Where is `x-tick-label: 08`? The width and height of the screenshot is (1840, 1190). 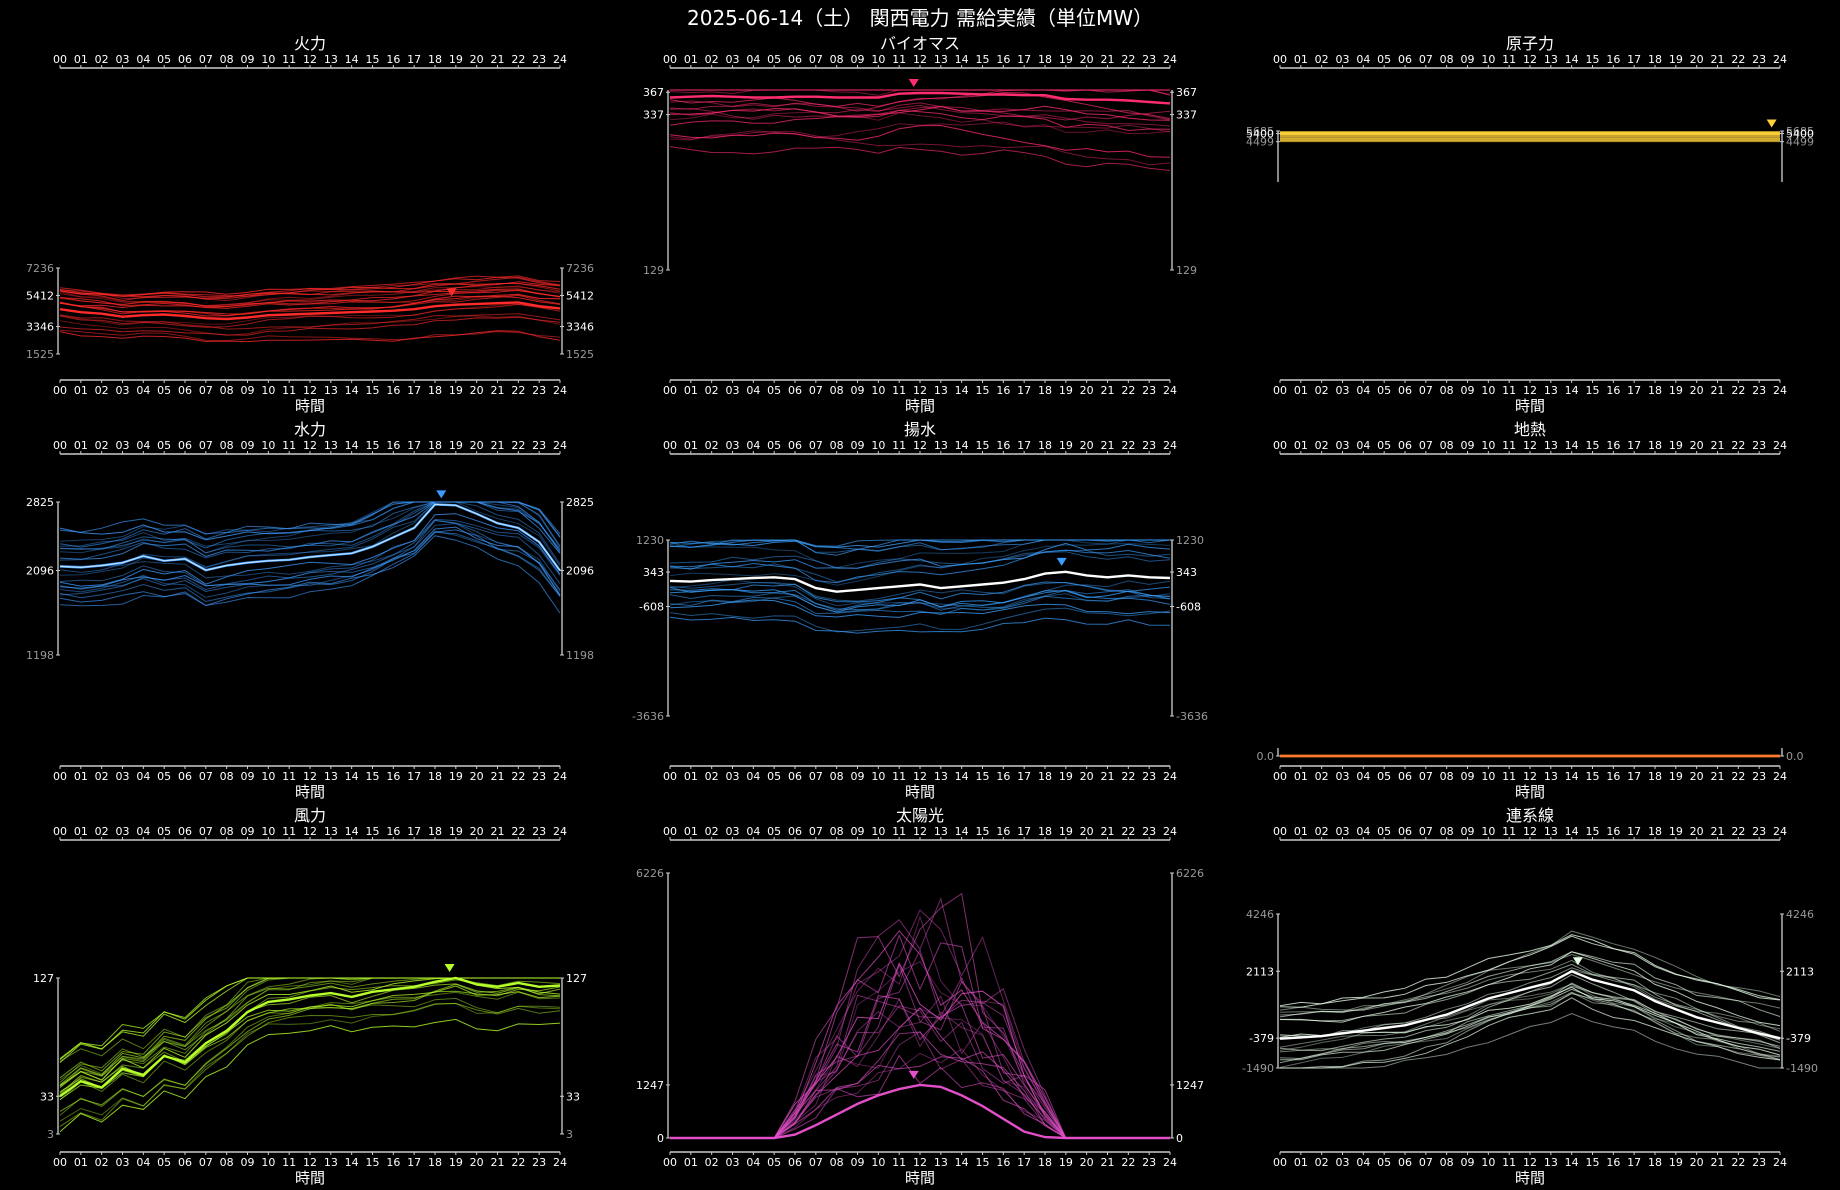 x-tick-label: 08 is located at coordinates (1447, 445).